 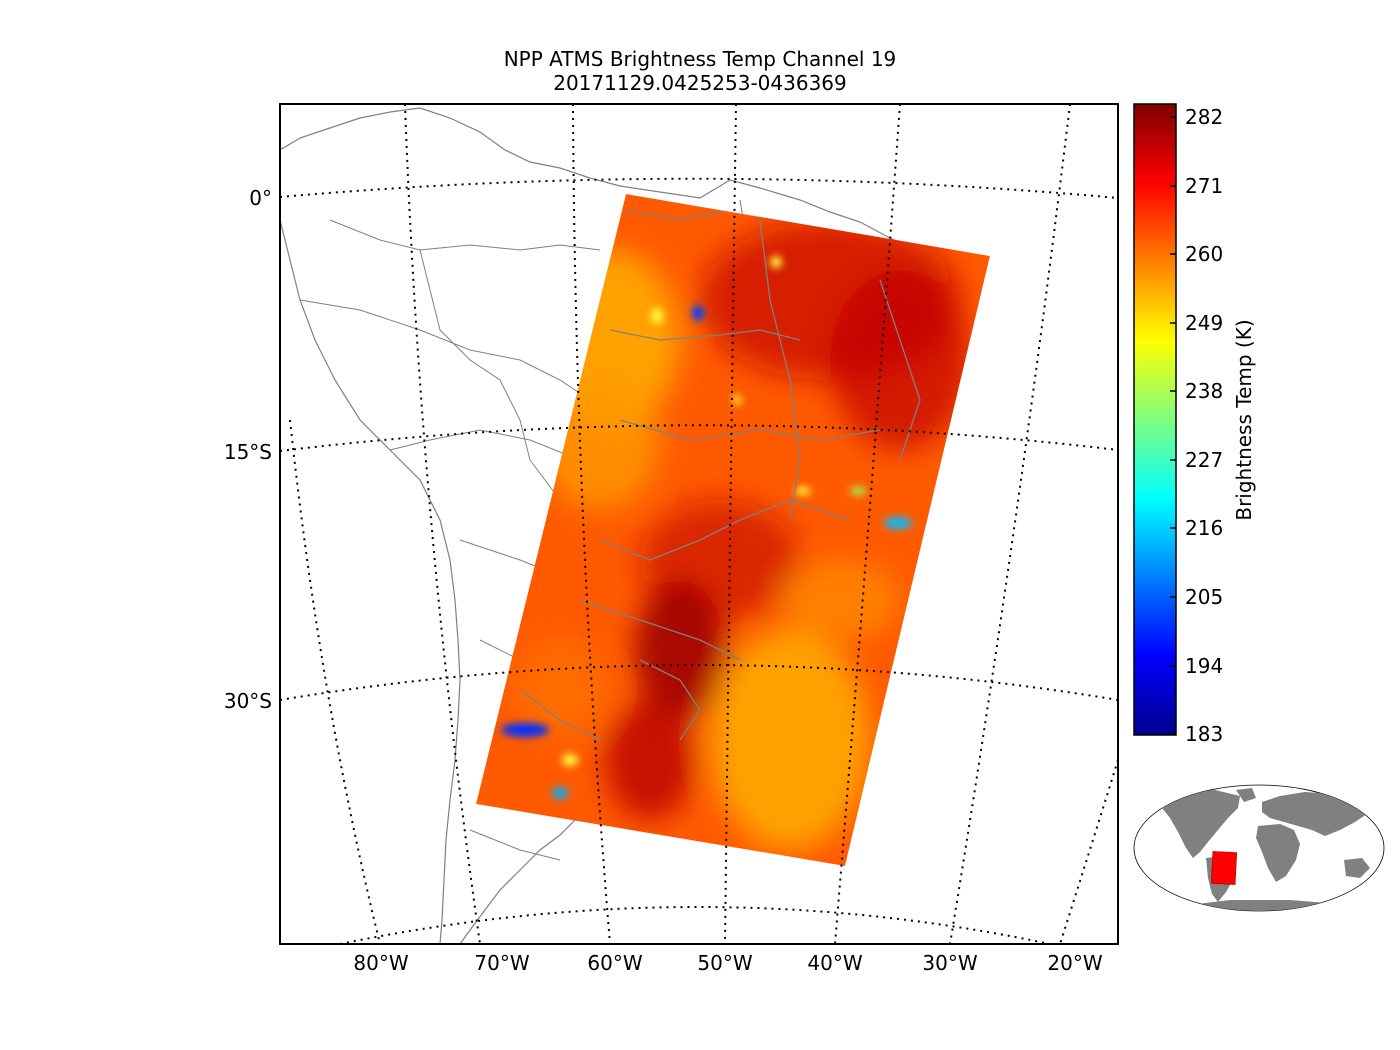 What do you see at coordinates (1204, 597) in the screenshot?
I see `colorbar-tick-205: 205` at bounding box center [1204, 597].